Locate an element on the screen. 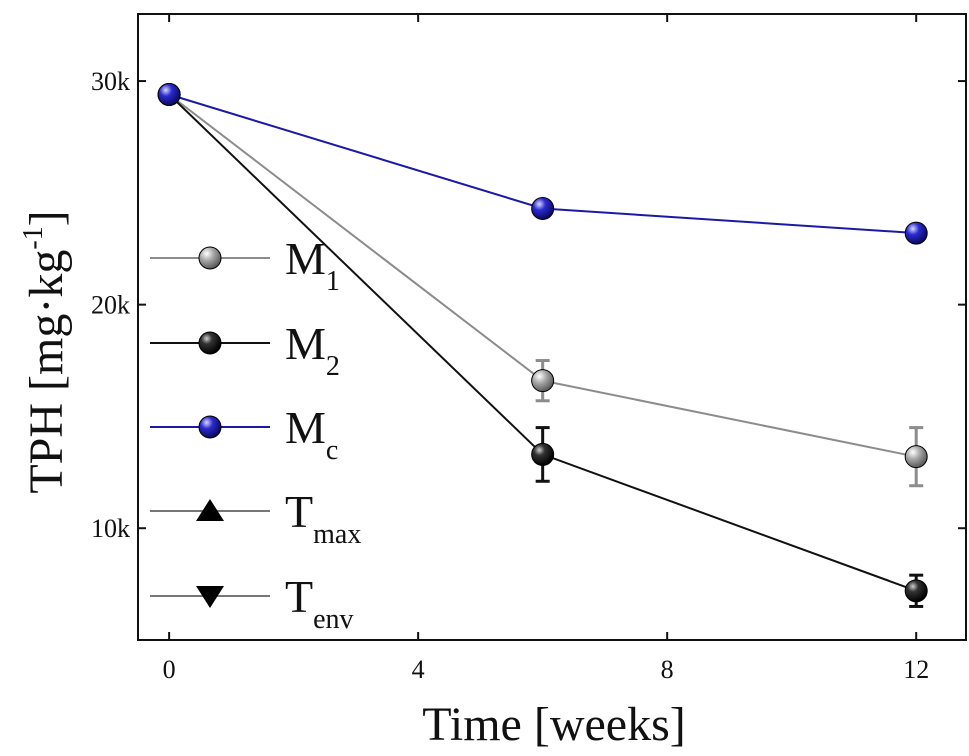  x-tick-label: 8 is located at coordinates (667, 669).